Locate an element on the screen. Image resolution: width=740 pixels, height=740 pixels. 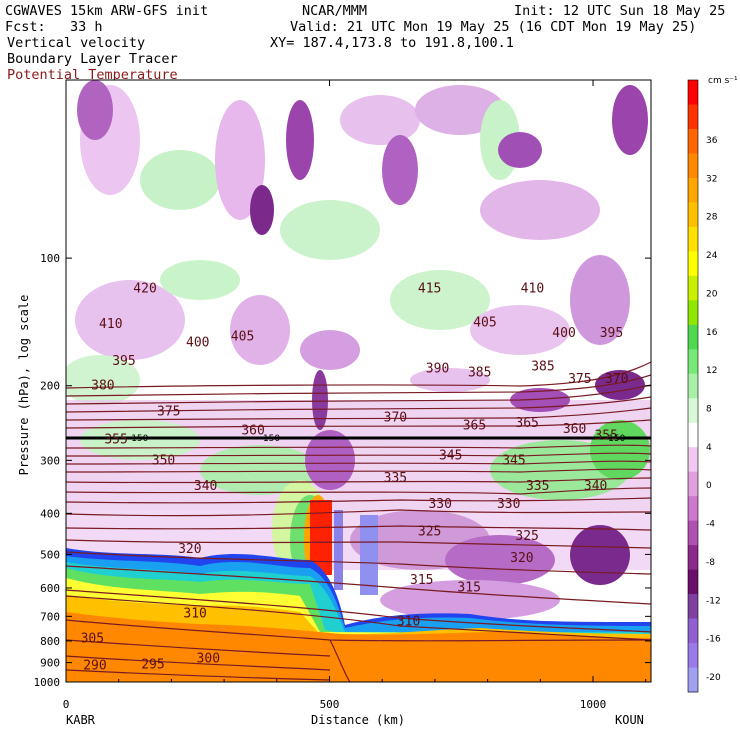
colorbar-label: 24 is located at coordinates (712, 256).